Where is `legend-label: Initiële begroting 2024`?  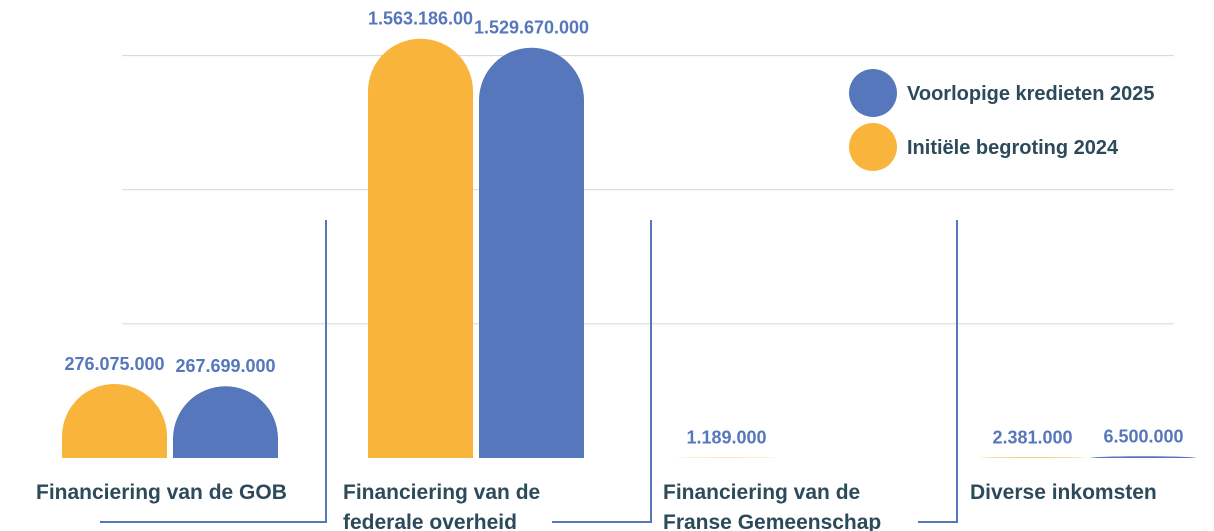 legend-label: Initiële begroting 2024 is located at coordinates (1013, 148).